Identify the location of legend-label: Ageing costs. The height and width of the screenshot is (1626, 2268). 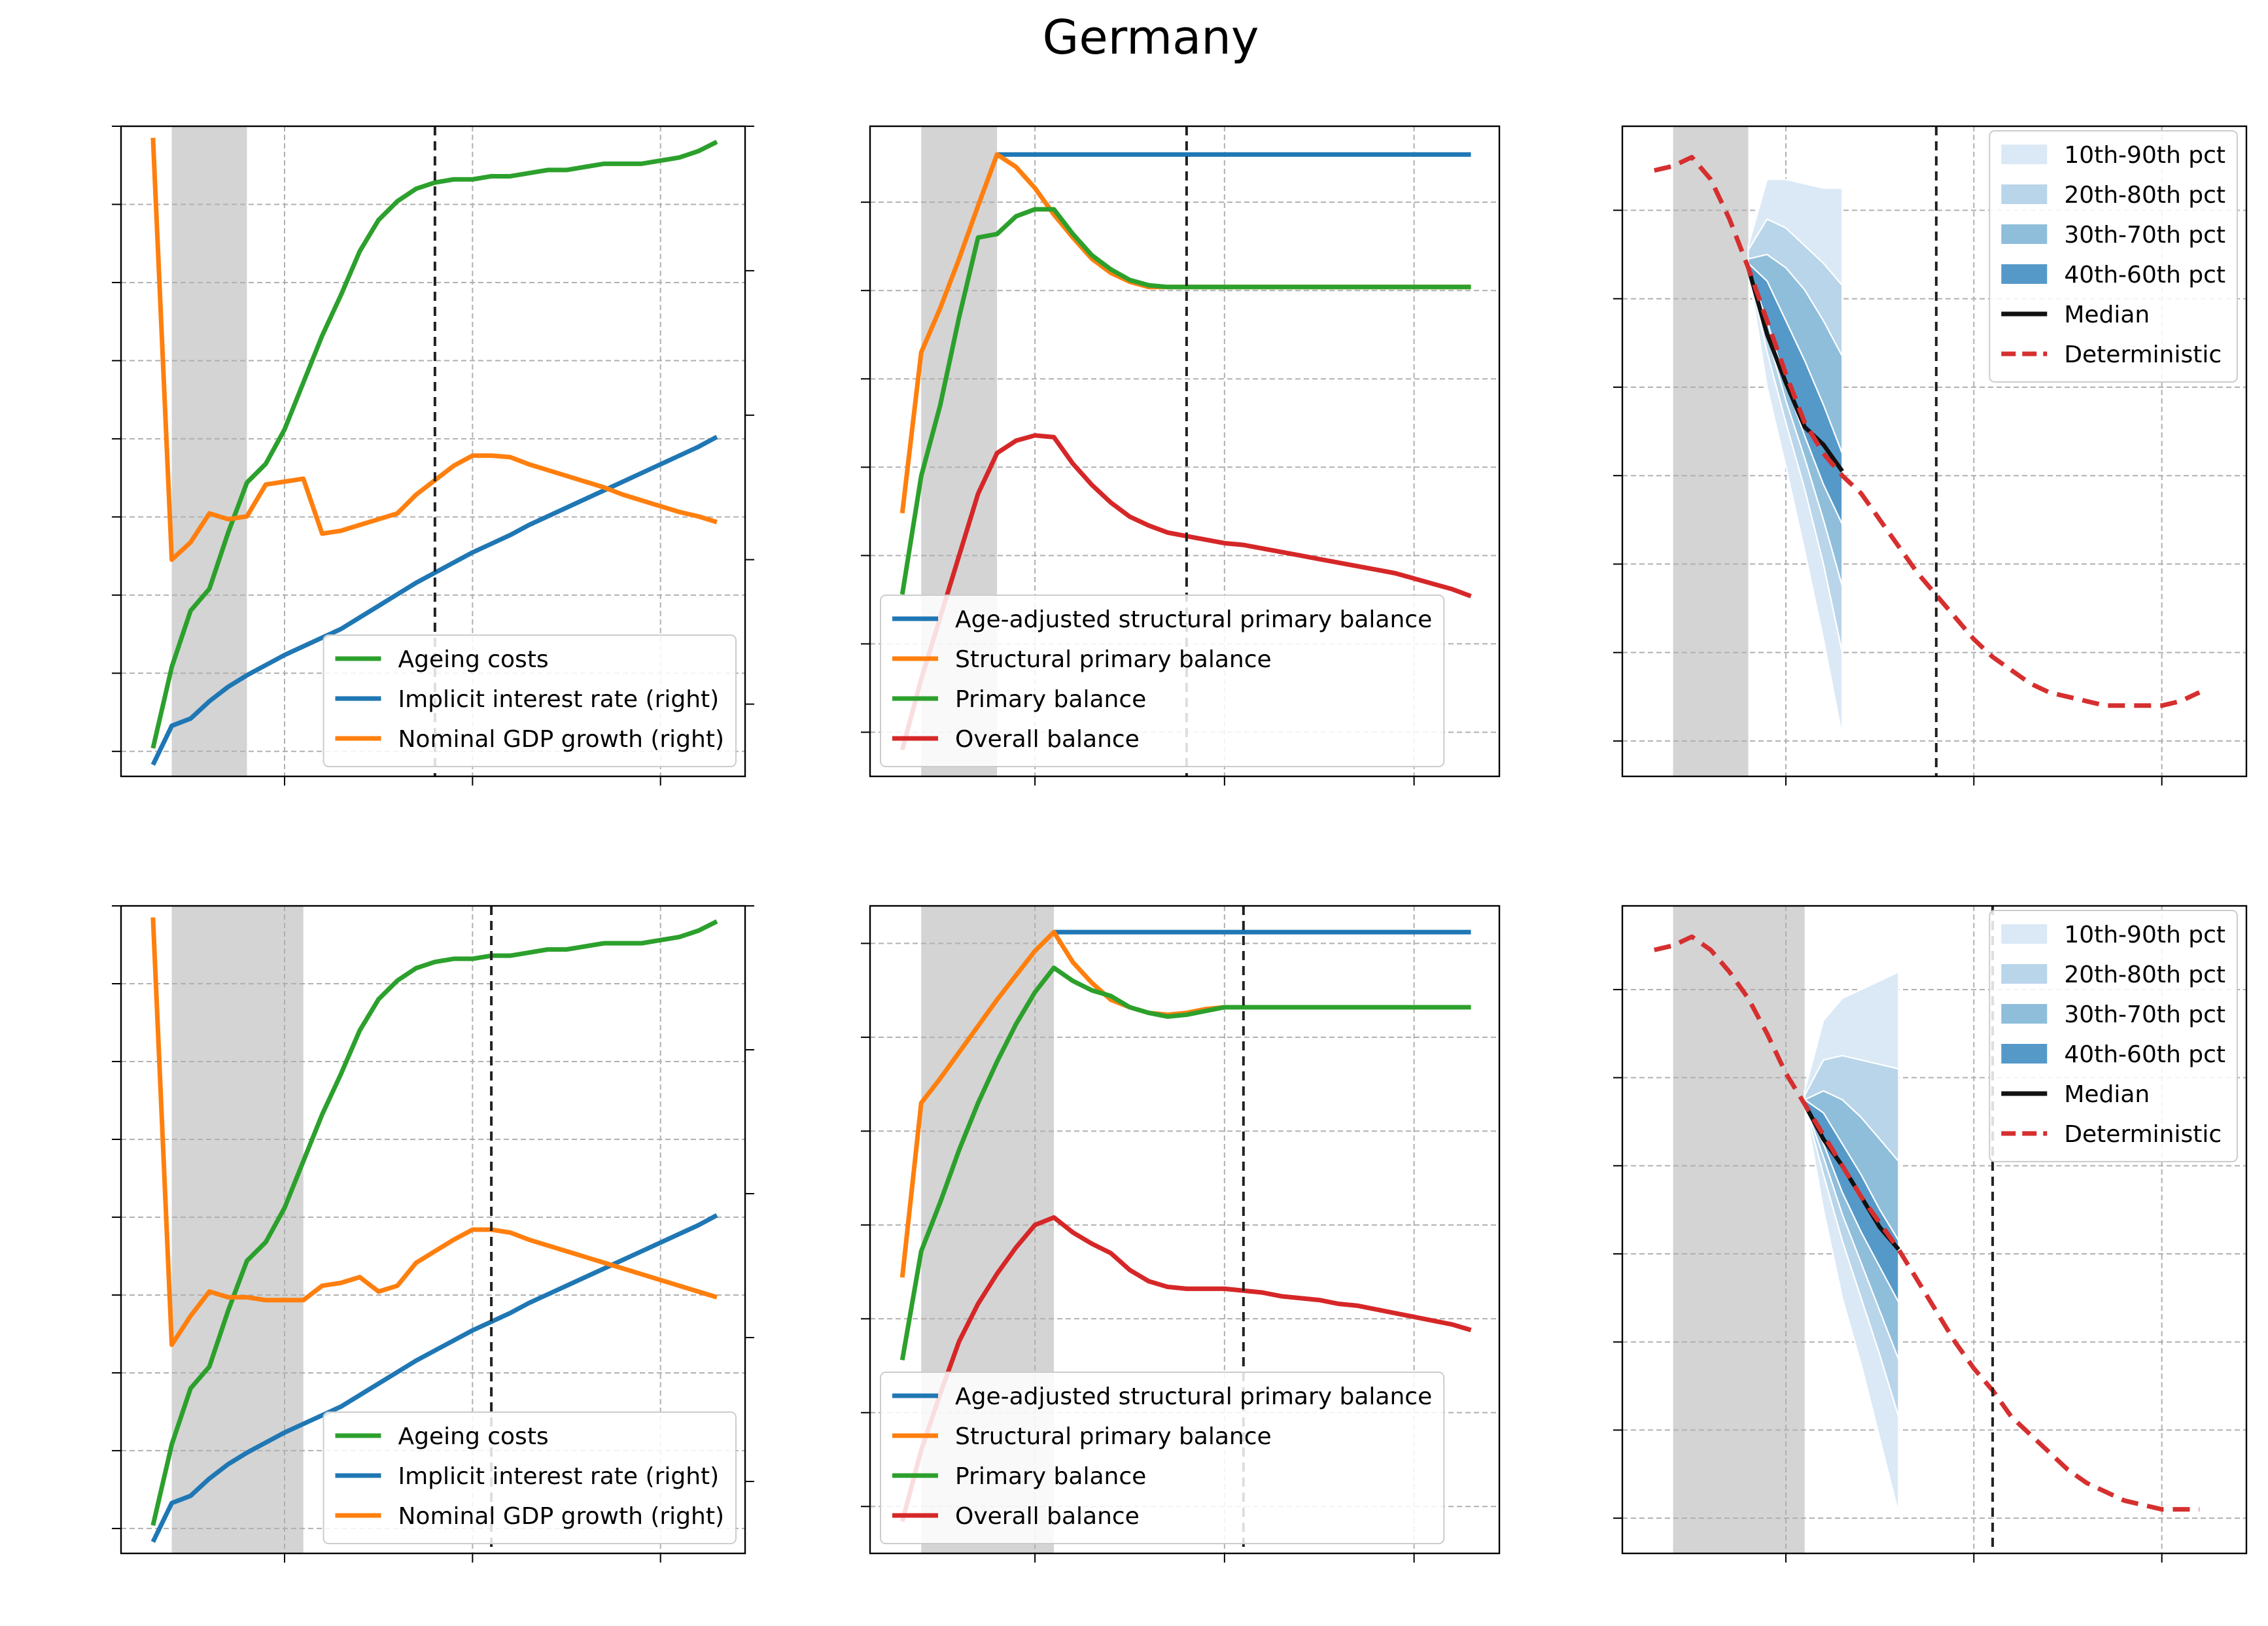
(473, 1437).